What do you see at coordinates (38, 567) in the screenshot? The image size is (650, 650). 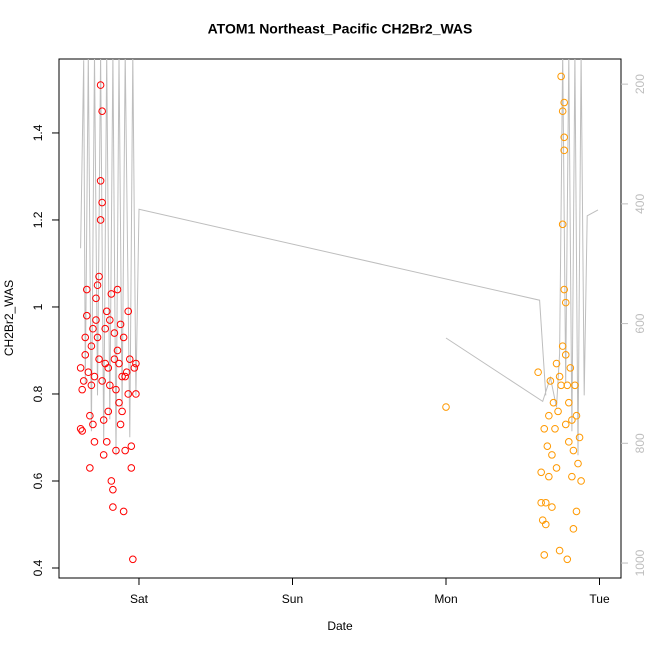 I see `y-tick-label: 0.4` at bounding box center [38, 567].